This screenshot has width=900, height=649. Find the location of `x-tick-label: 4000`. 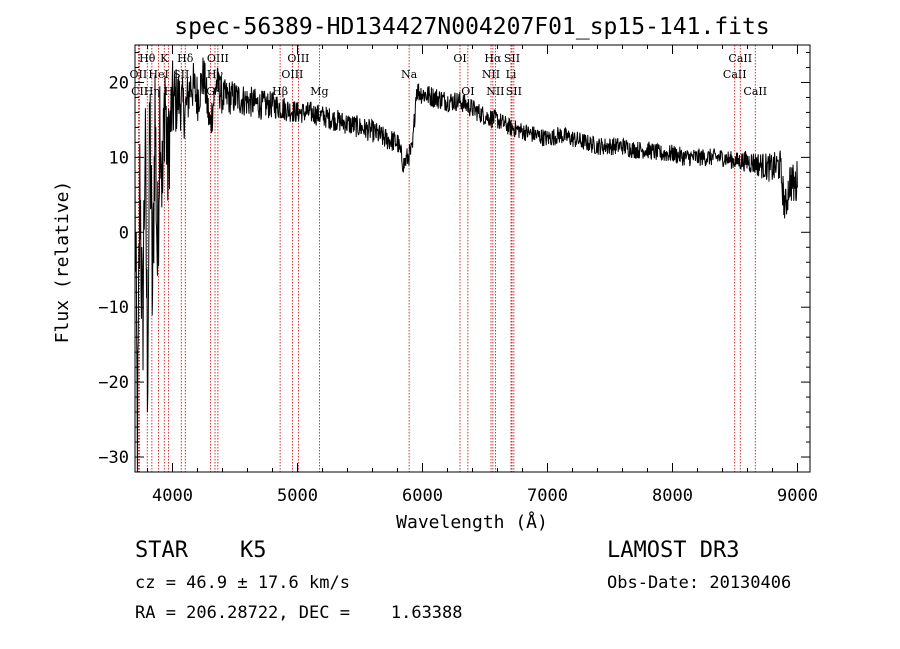

x-tick-label: 4000 is located at coordinates (172, 496).